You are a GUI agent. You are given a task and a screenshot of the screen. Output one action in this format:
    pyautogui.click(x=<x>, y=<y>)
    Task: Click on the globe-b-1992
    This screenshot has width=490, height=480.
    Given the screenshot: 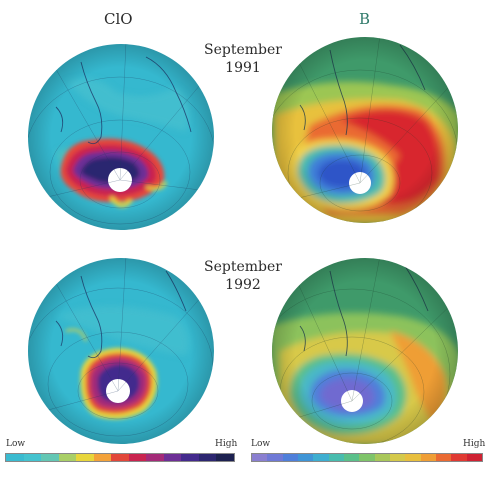 What is the action you would take?
    pyautogui.click(x=365, y=351)
    